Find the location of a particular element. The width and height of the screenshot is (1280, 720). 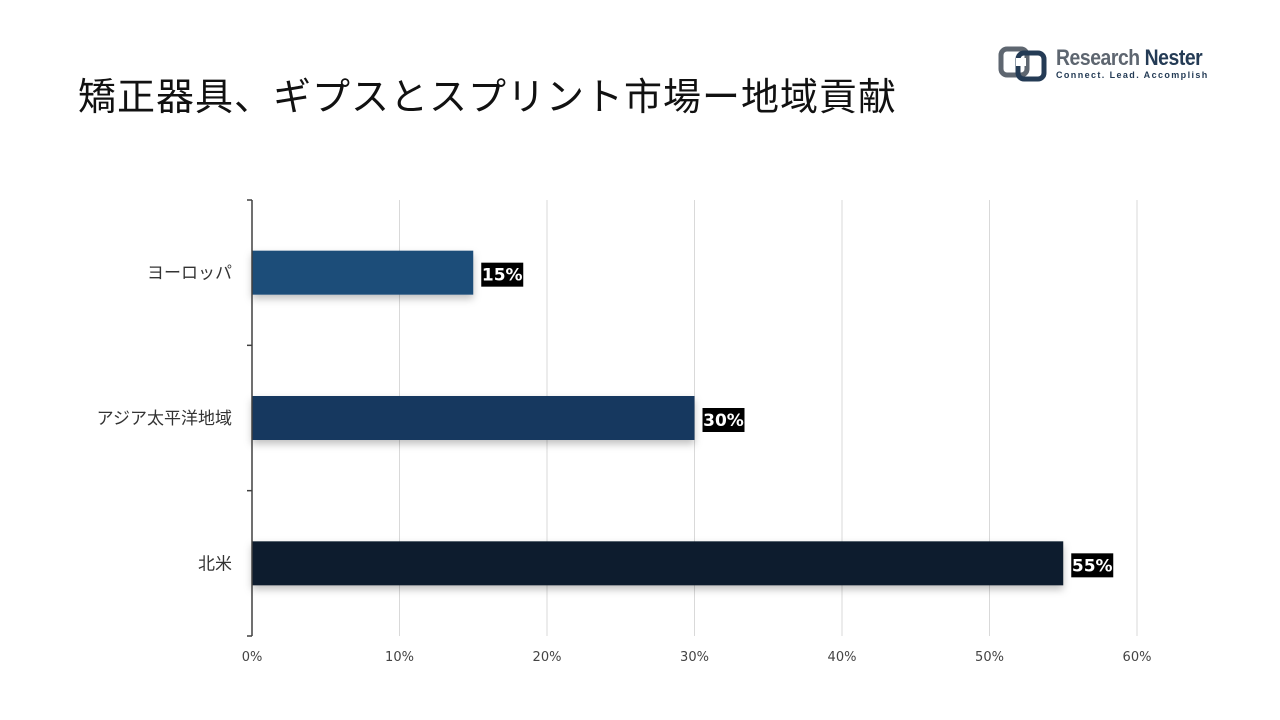

category-label: アジア太平洋地域 is located at coordinates (164, 419).